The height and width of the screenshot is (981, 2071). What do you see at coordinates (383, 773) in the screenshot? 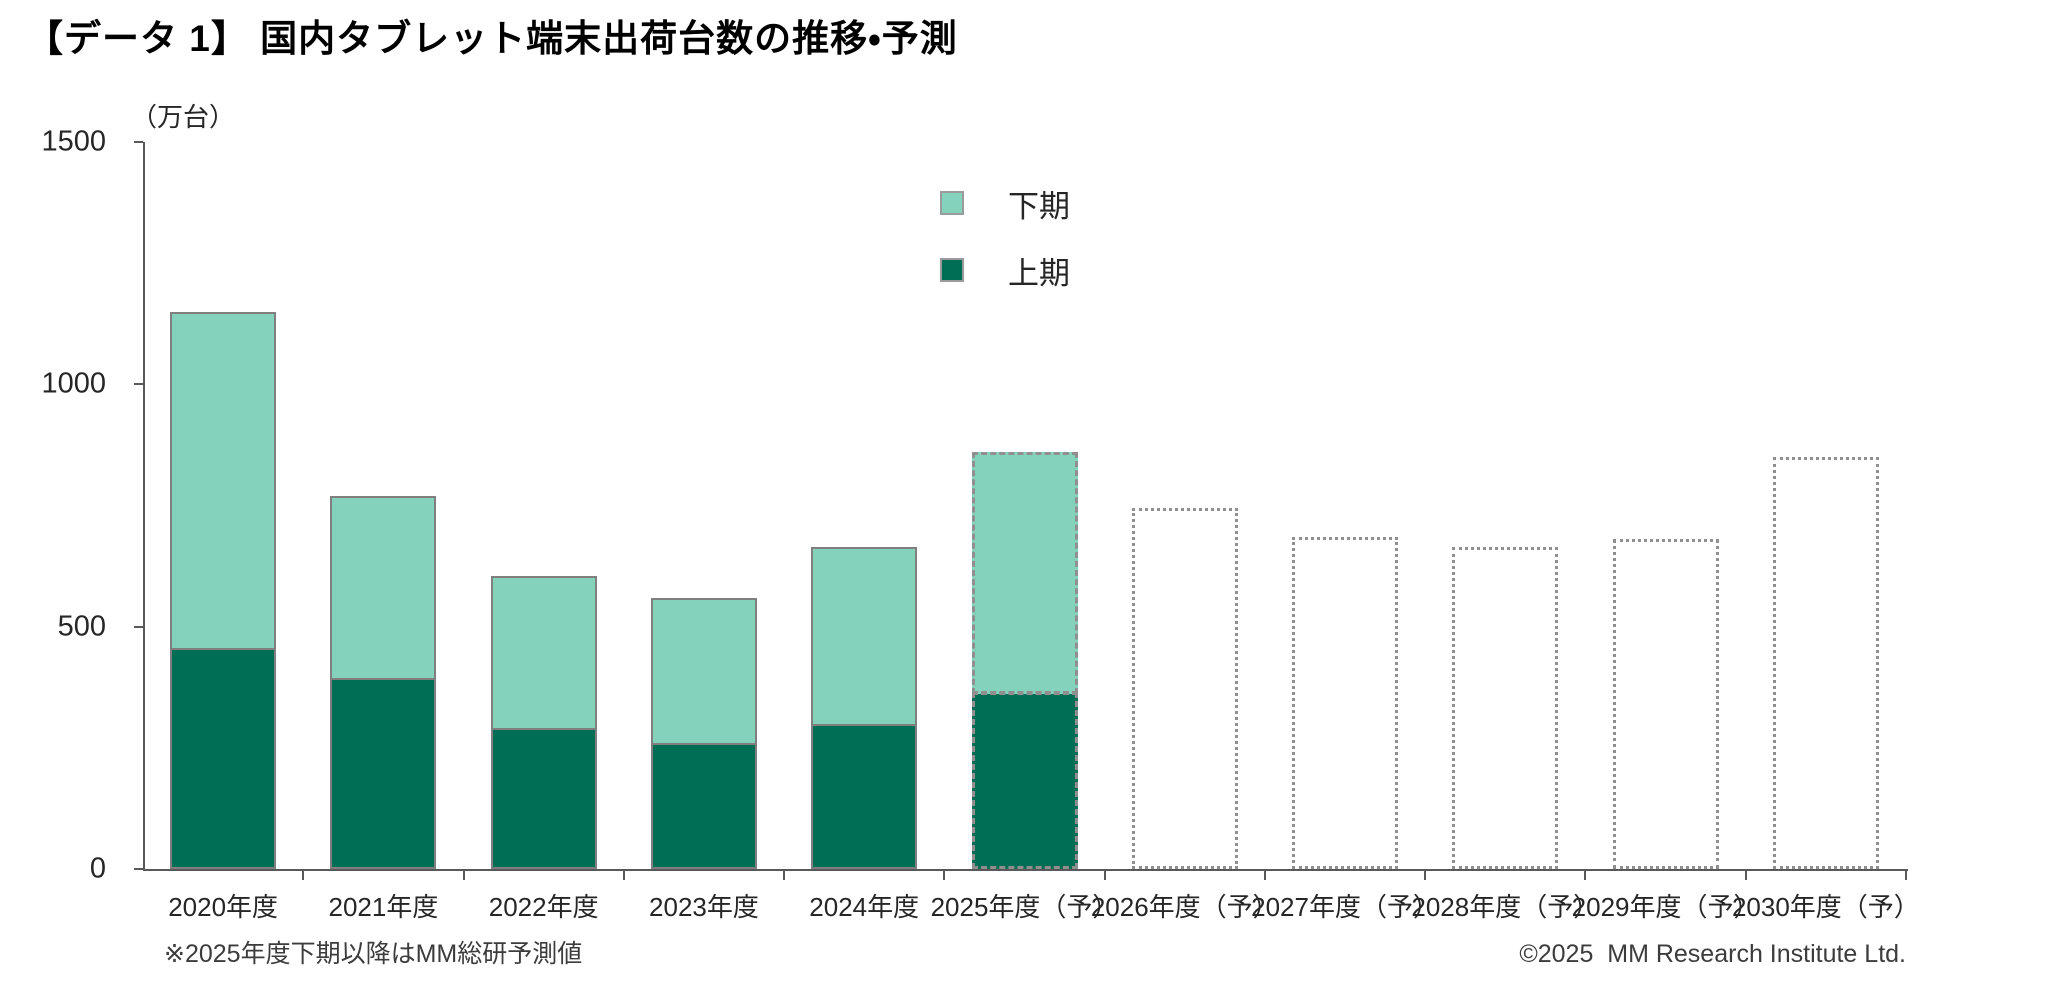
I see `bar-2021-first-half` at bounding box center [383, 773].